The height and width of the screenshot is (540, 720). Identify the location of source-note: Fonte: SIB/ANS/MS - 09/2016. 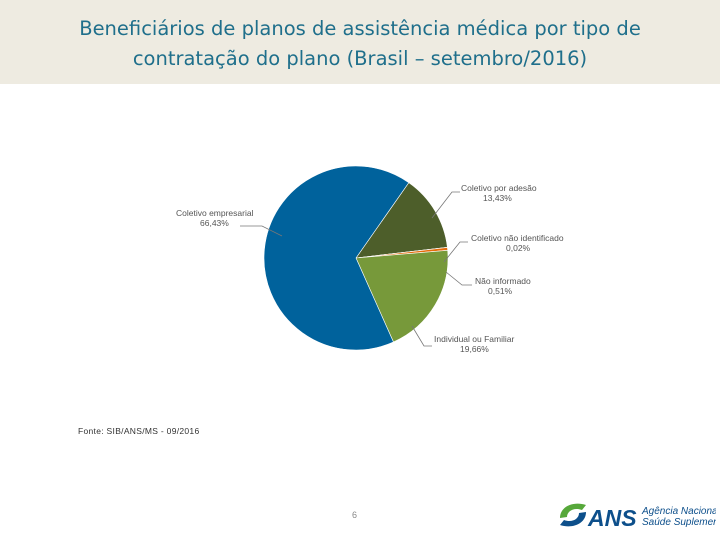
(139, 431).